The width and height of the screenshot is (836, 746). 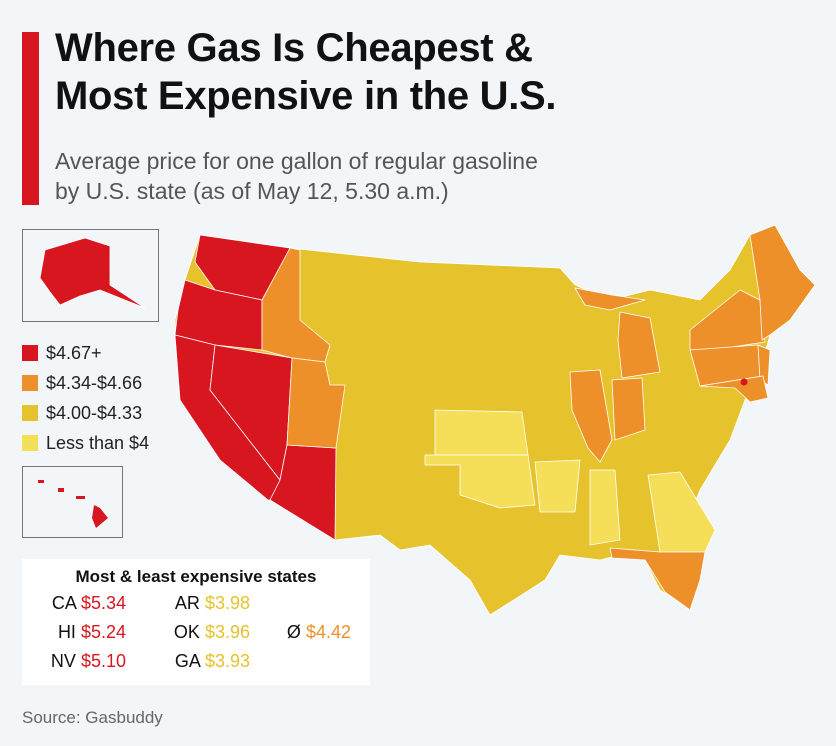 I want to click on state-AK, so click(x=92, y=273).